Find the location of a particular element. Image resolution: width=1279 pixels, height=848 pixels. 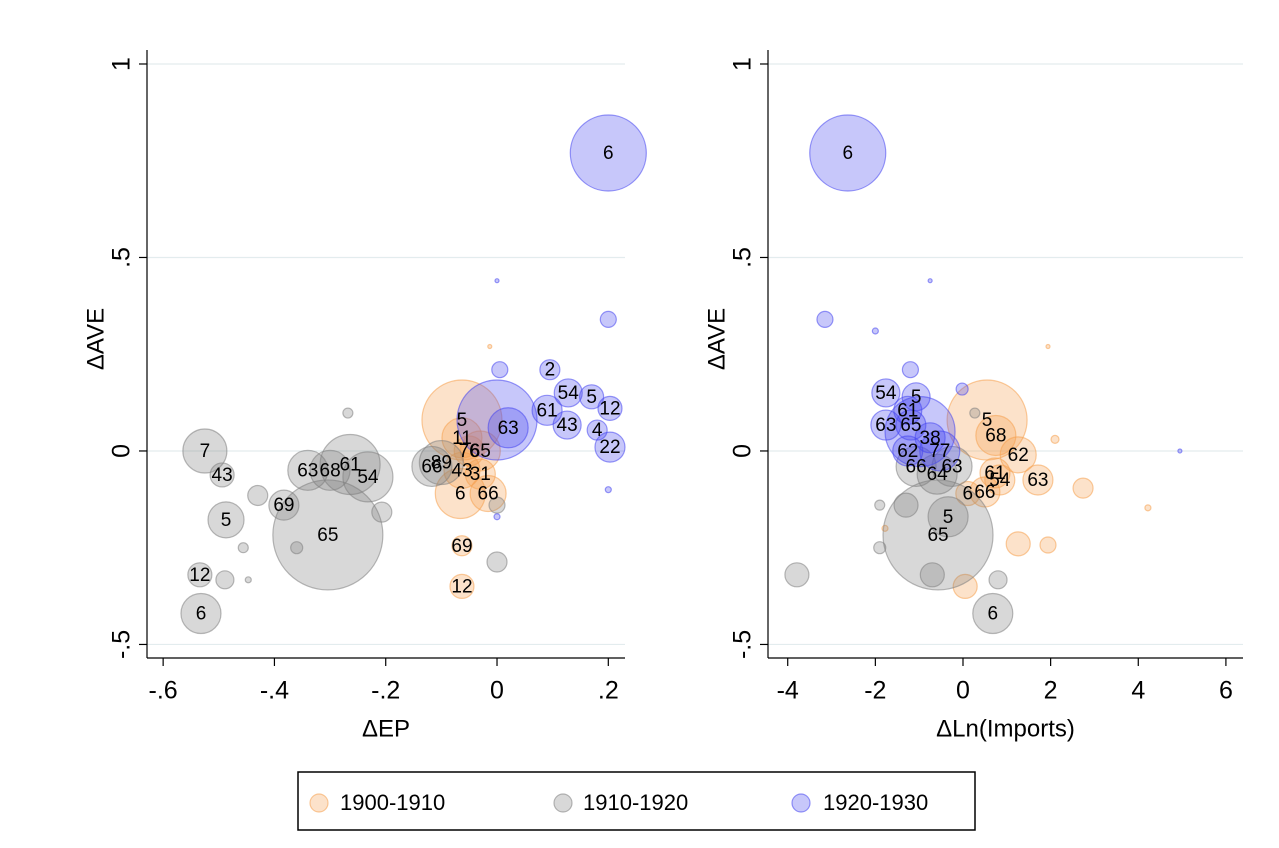

y-tick-label: 0 is located at coordinates (122, 451).